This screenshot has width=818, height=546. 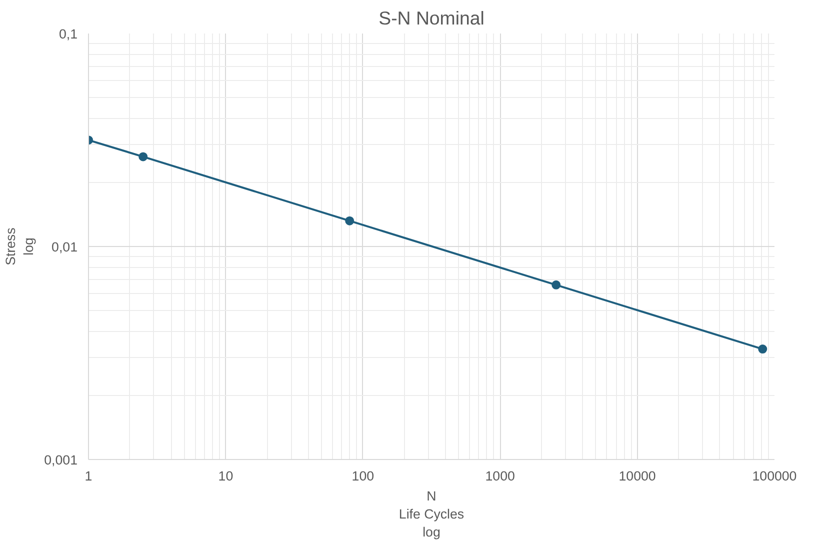 What do you see at coordinates (68, 34) in the screenshot?
I see `y-tick-label: 0,1` at bounding box center [68, 34].